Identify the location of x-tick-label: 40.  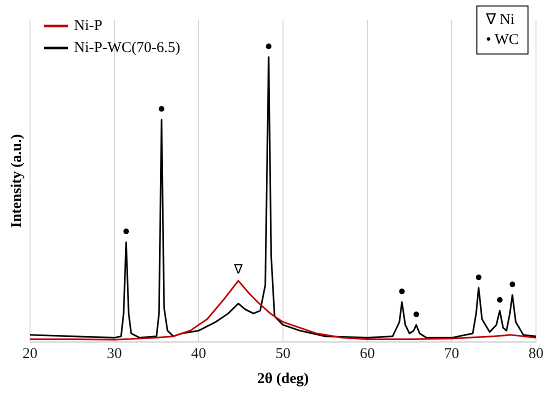
(198, 354).